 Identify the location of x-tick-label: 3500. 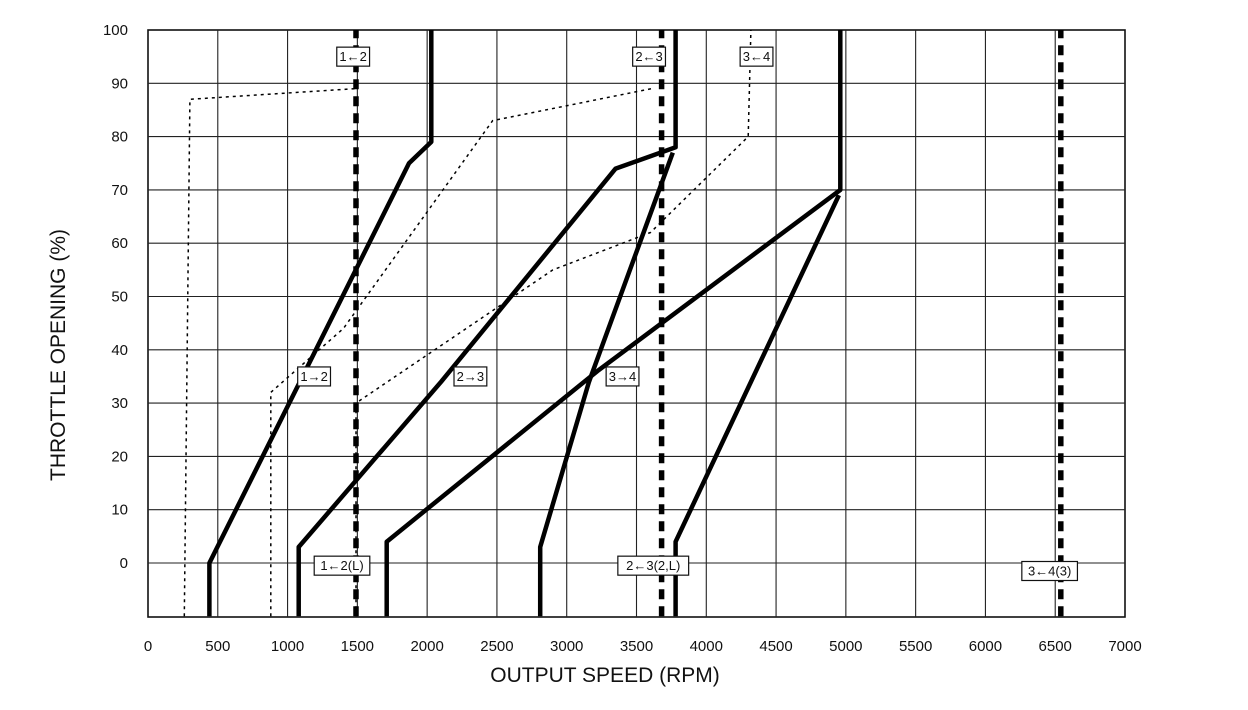
(636, 646).